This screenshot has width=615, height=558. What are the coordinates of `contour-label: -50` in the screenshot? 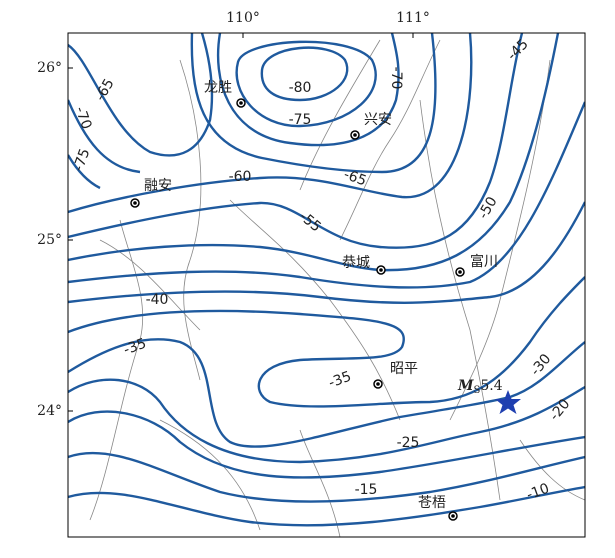 It's located at (487, 208).